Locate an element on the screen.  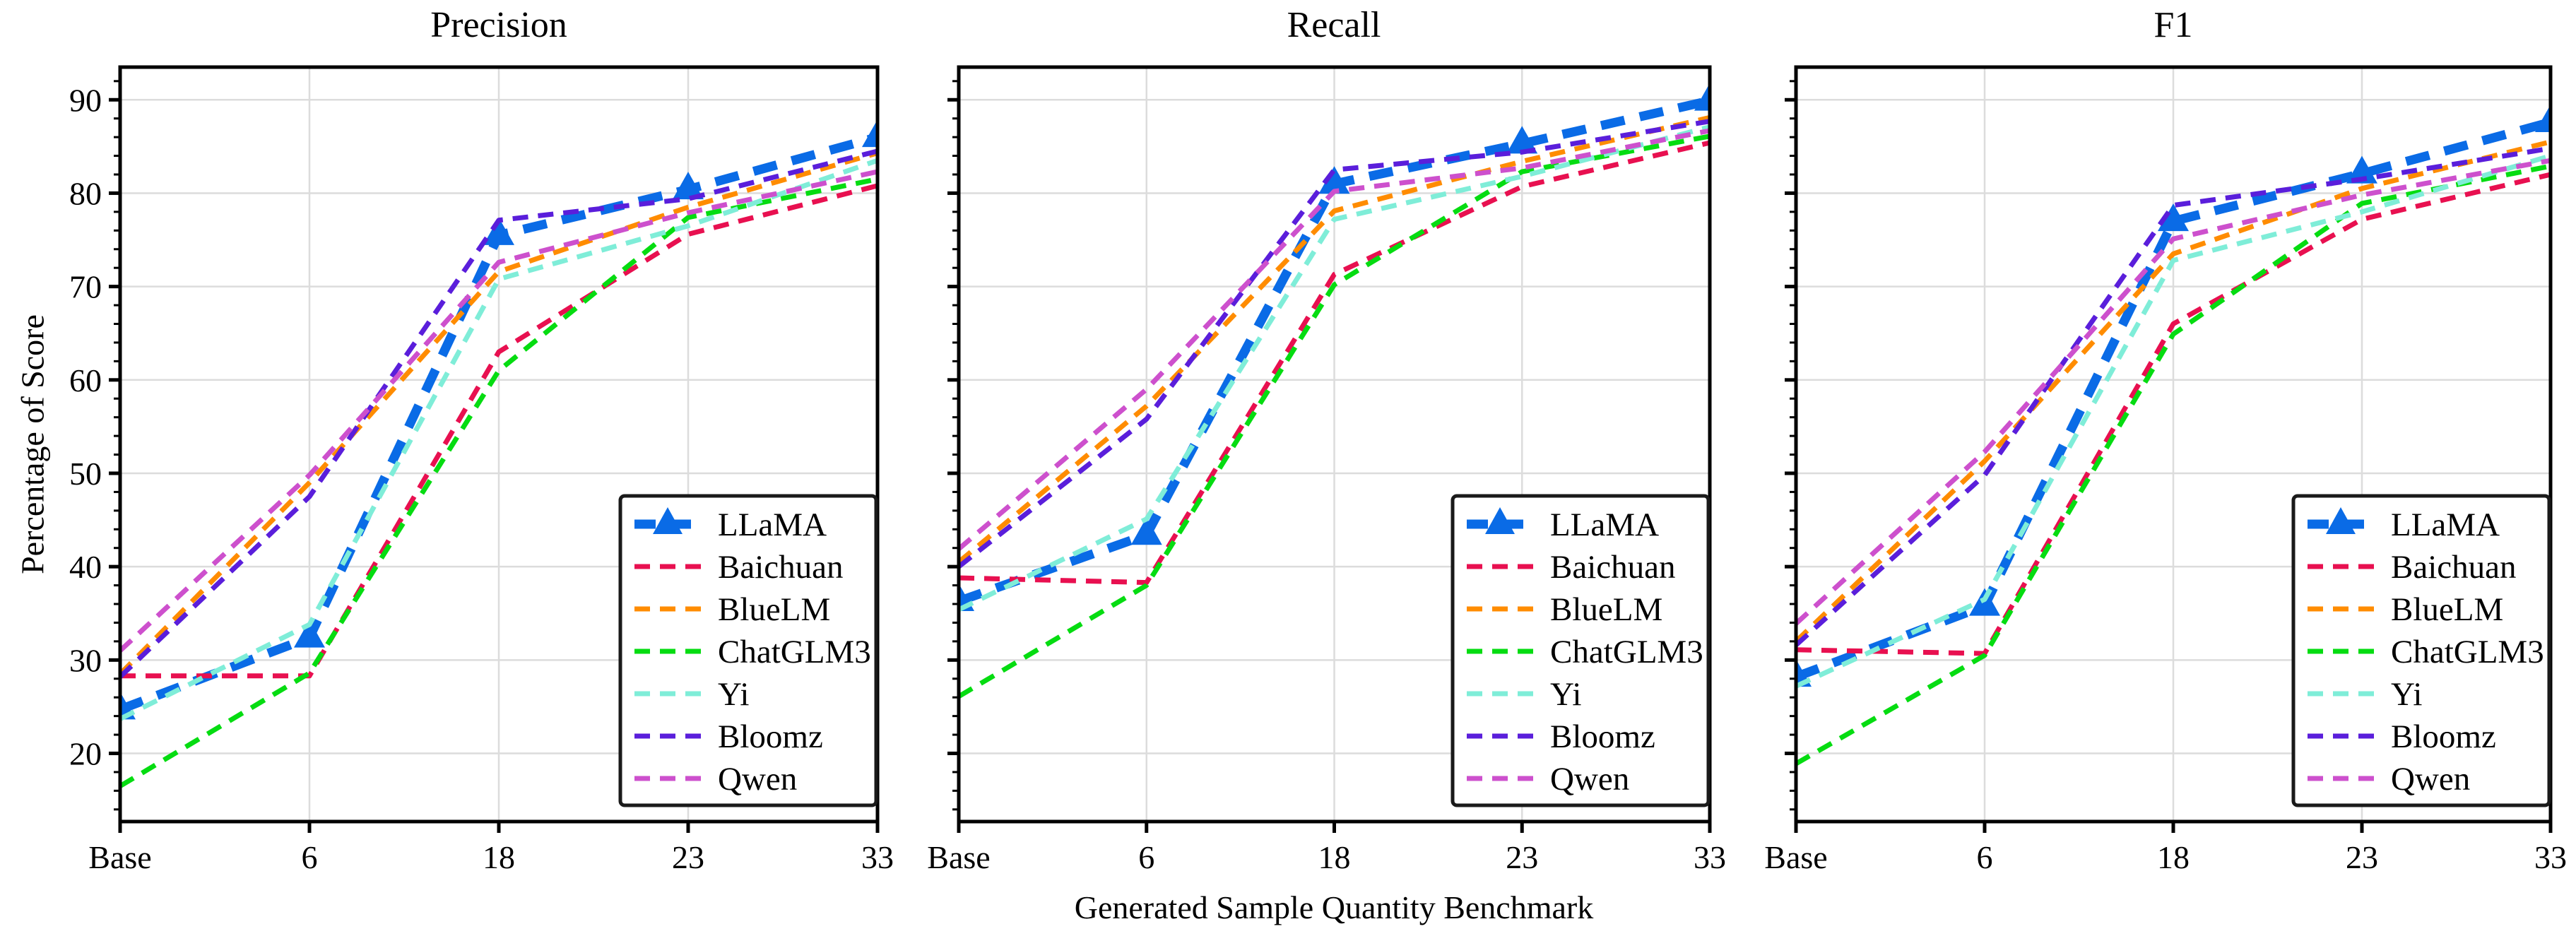
series-line-recall-bluelm is located at coordinates (1334, 339).